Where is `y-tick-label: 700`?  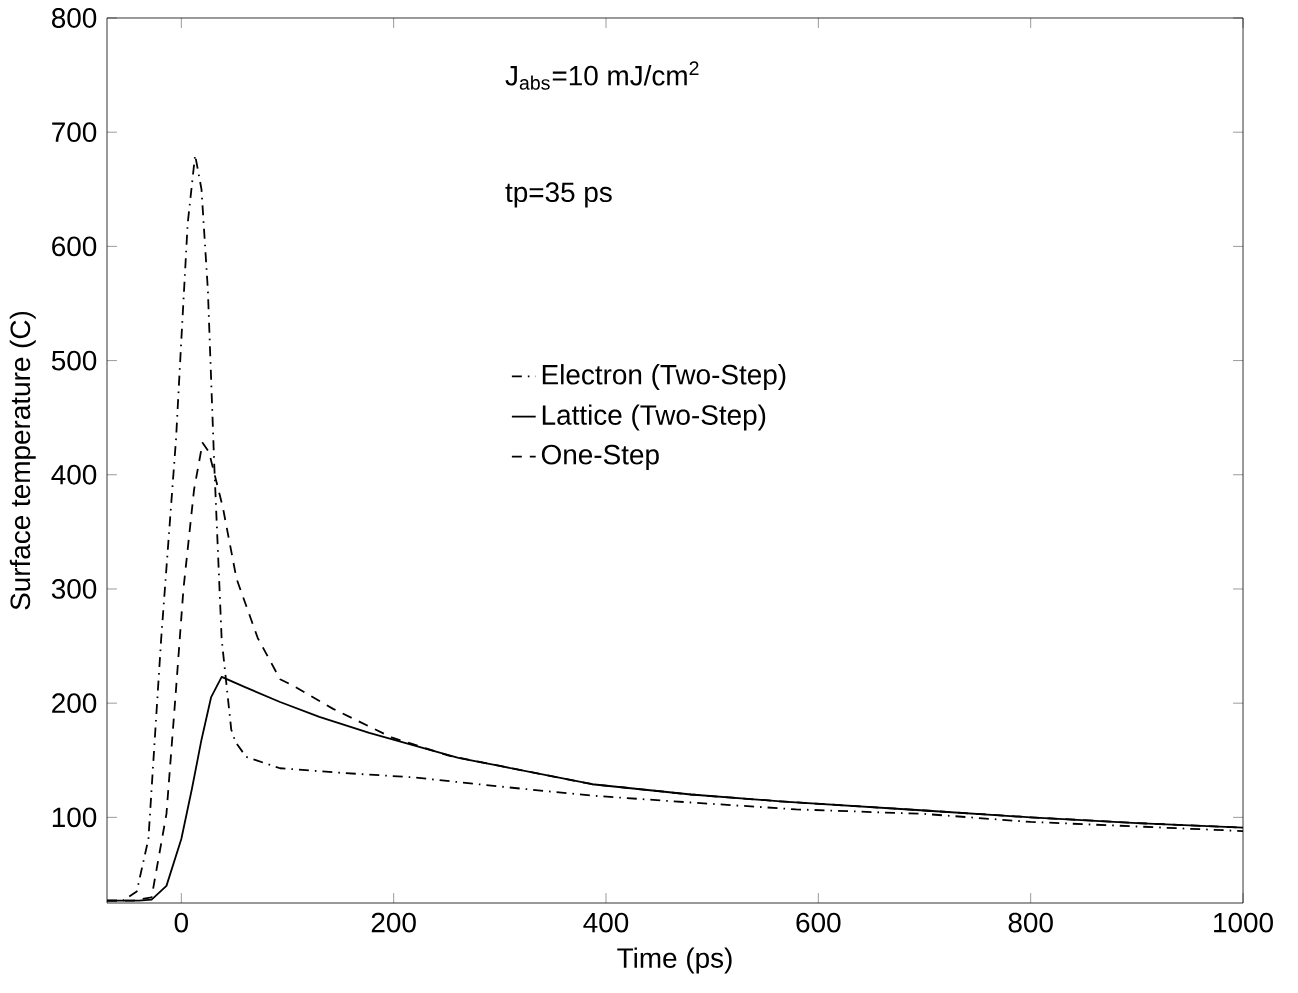
y-tick-label: 700 is located at coordinates (74, 132).